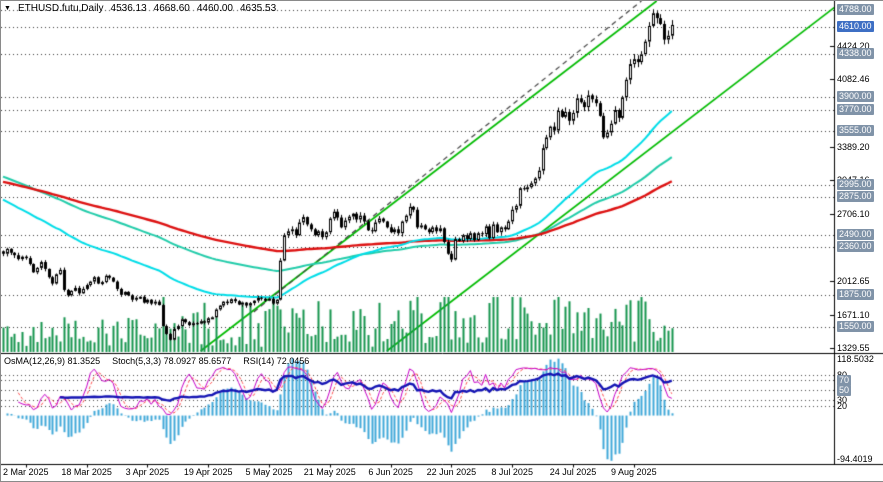 The height and width of the screenshot is (482, 883). I want to click on stoch-indicator-label: Stoch(5,3,3) 78.0927 85.6577, so click(172, 361).